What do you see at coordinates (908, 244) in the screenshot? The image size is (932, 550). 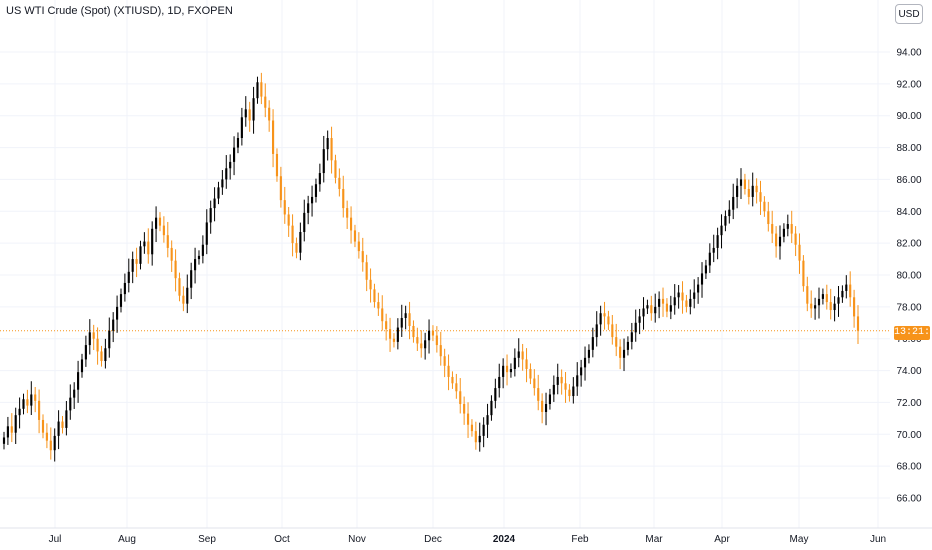 I see `y-tick-label: 82.00` at bounding box center [908, 244].